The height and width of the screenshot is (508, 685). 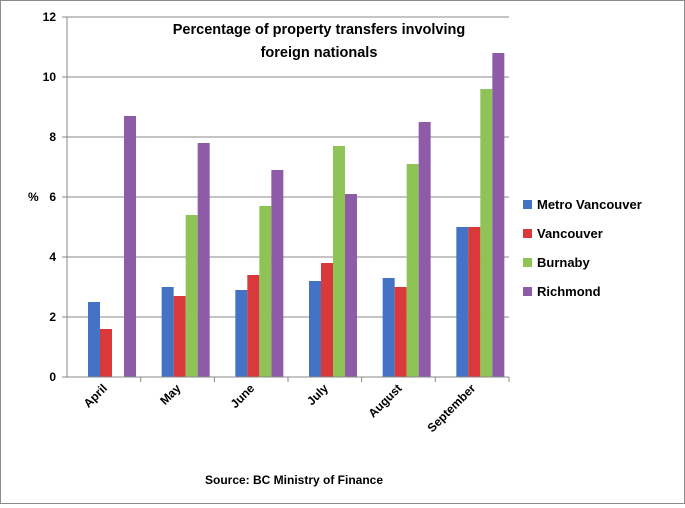 What do you see at coordinates (569, 291) in the screenshot?
I see `legend-label: Richmond` at bounding box center [569, 291].